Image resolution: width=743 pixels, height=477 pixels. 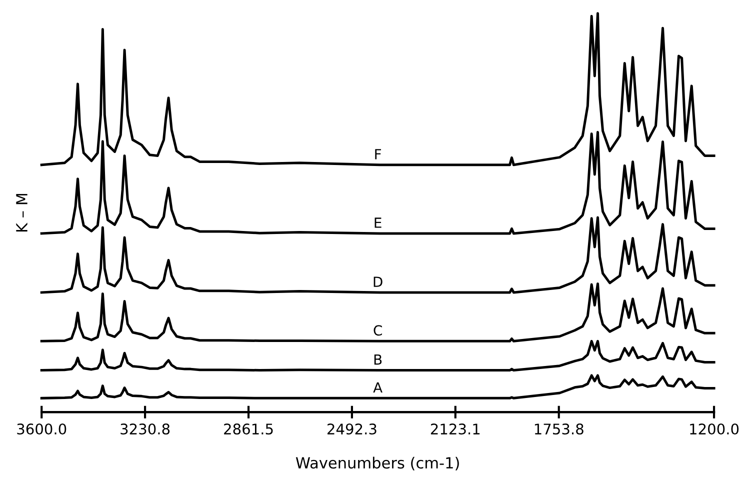 What do you see at coordinates (455, 429) in the screenshot?
I see `x-tick-label: 2123.1` at bounding box center [455, 429].